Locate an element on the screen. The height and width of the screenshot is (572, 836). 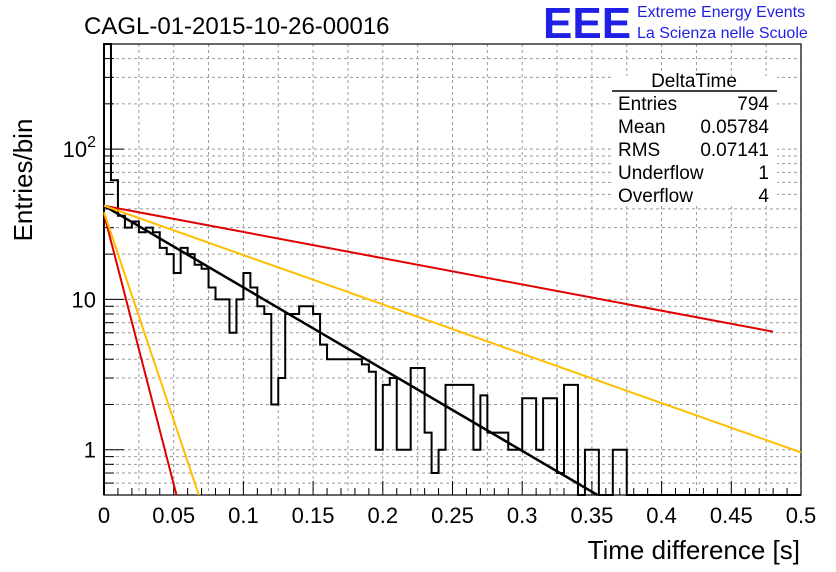
x-tick-label: 0.3 is located at coordinates (522, 515).